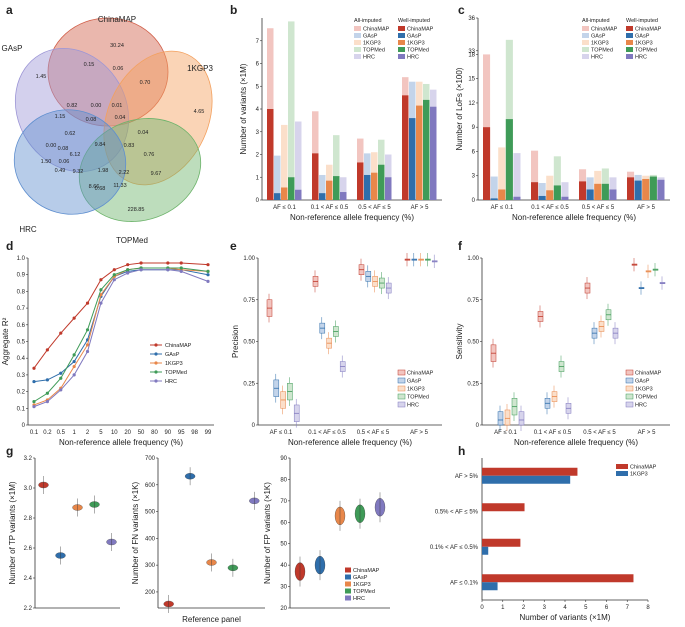 The image size is (685, 627). What do you see at coordinates (348, 570) in the screenshot?
I see `chart-g-legend-swatch` at bounding box center [348, 570].